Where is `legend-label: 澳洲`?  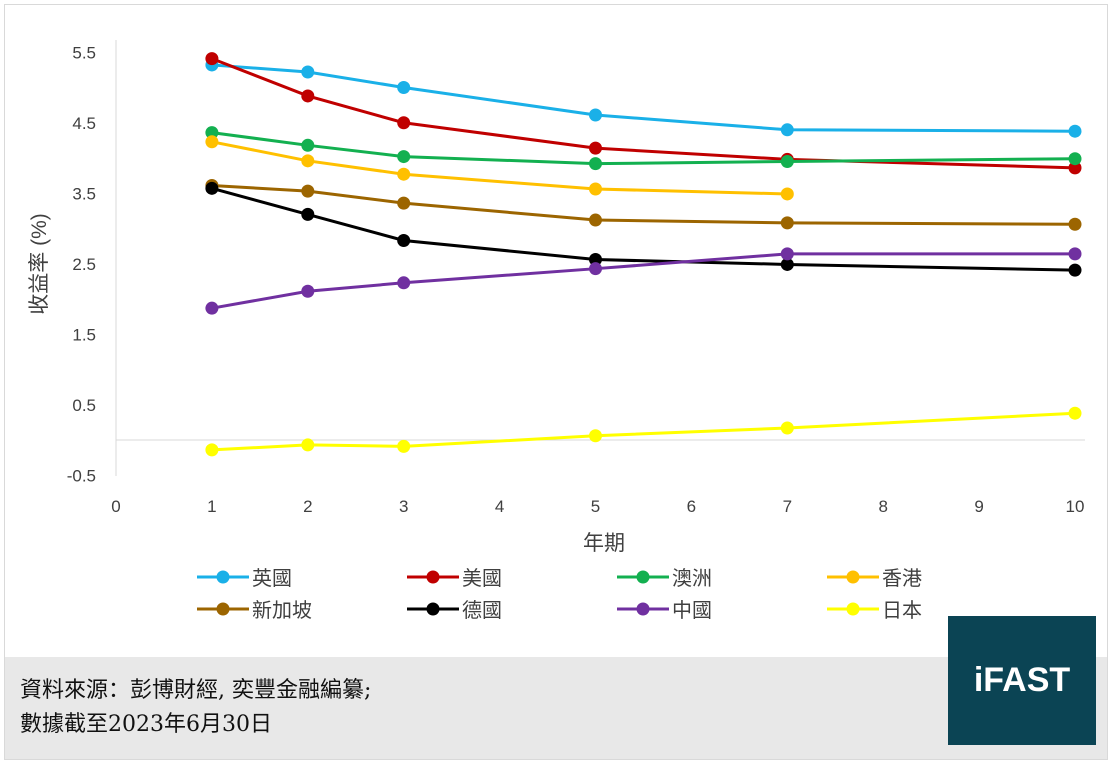 legend-label: 澳洲 is located at coordinates (692, 578).